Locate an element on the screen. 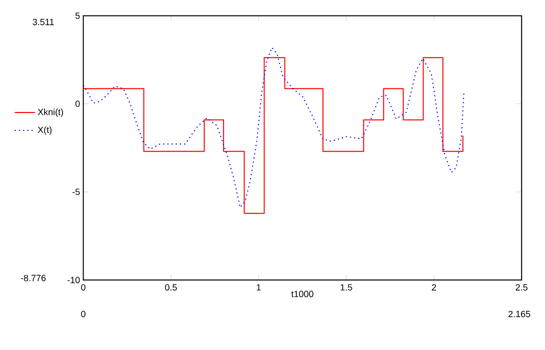  legend-label: Xkni(t) is located at coordinates (51, 112).